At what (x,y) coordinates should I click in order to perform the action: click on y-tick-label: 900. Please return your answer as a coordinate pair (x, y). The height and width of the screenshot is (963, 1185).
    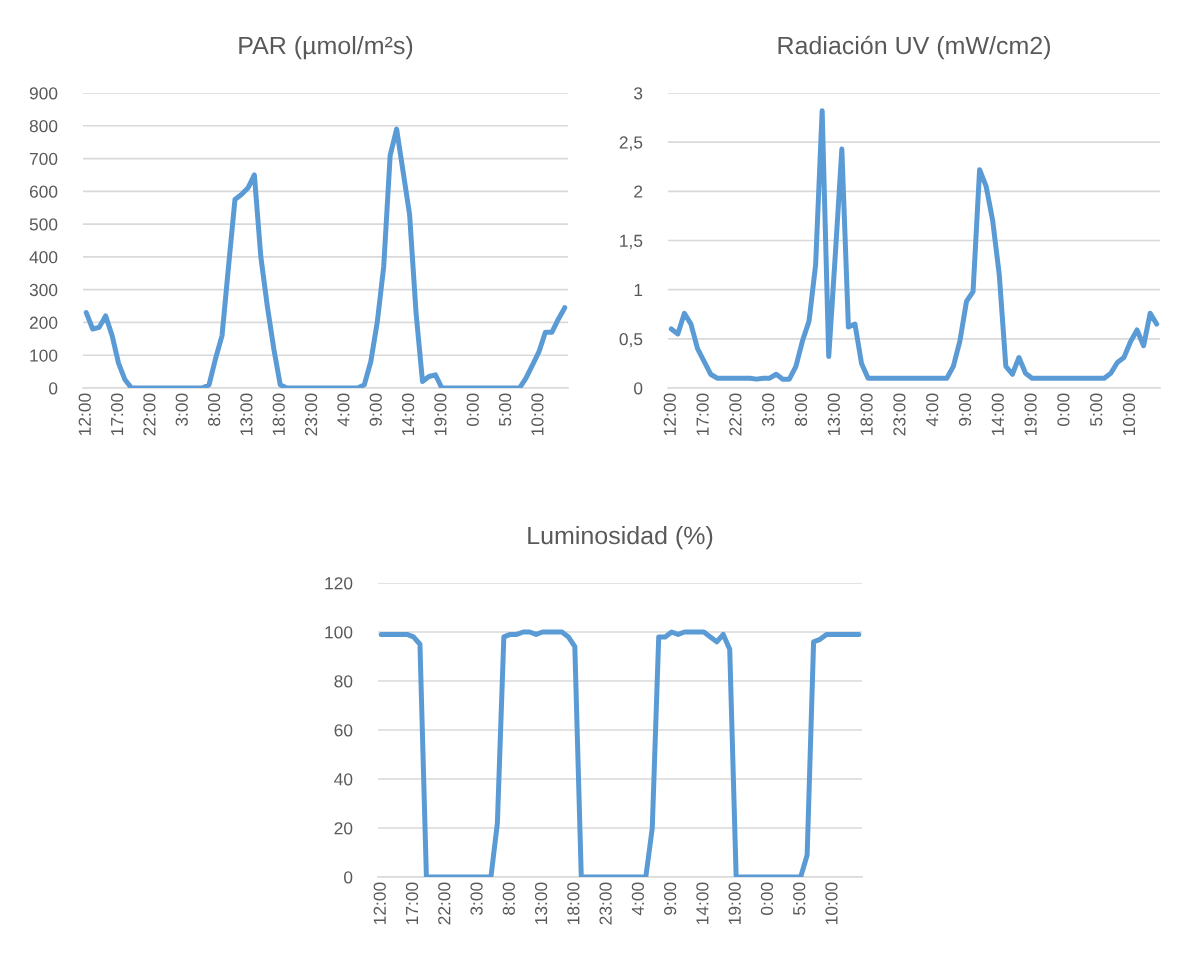
    Looking at the image, I should click on (43, 93).